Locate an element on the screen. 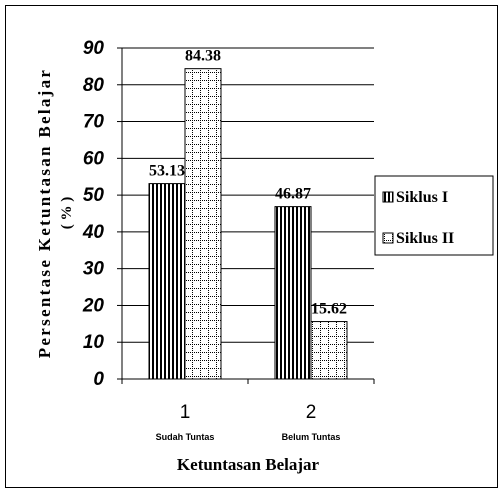  y-tick-label: 10 is located at coordinates (94, 342).